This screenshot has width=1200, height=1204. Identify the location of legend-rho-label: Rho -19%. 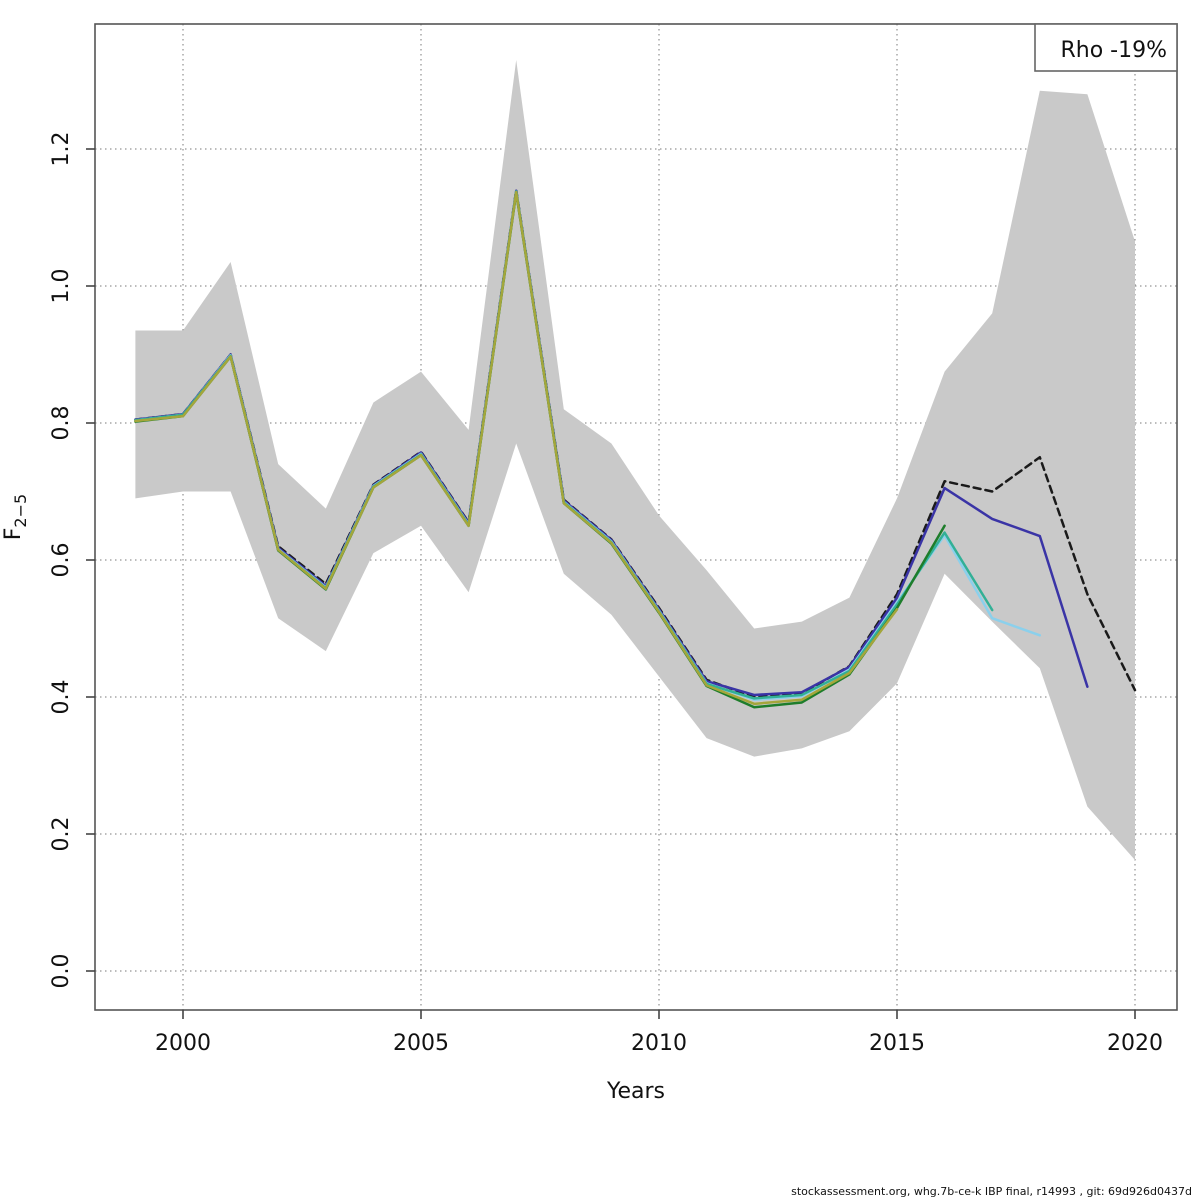
(1113, 50).